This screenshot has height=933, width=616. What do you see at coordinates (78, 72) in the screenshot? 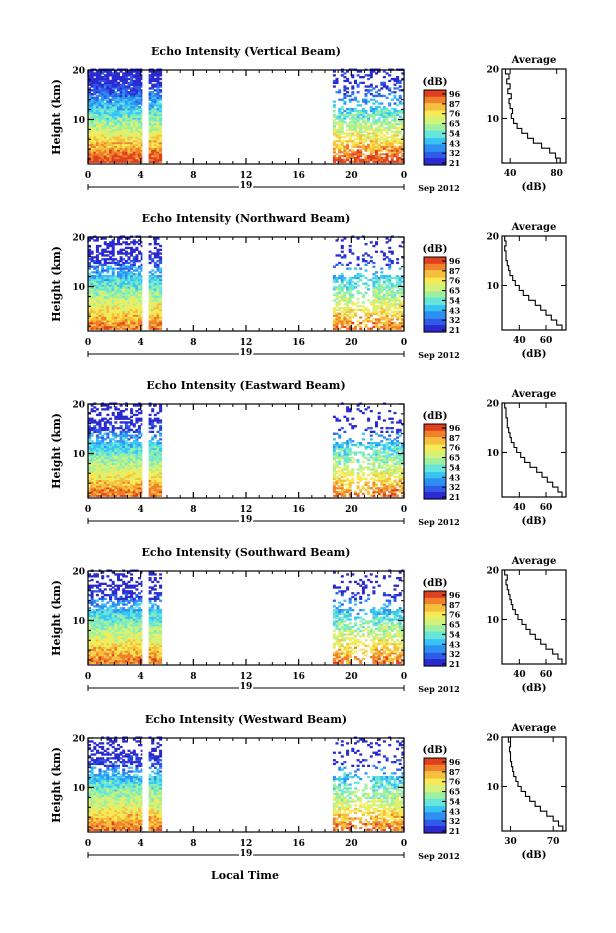
I see `y-tick-label: 20` at bounding box center [78, 72].